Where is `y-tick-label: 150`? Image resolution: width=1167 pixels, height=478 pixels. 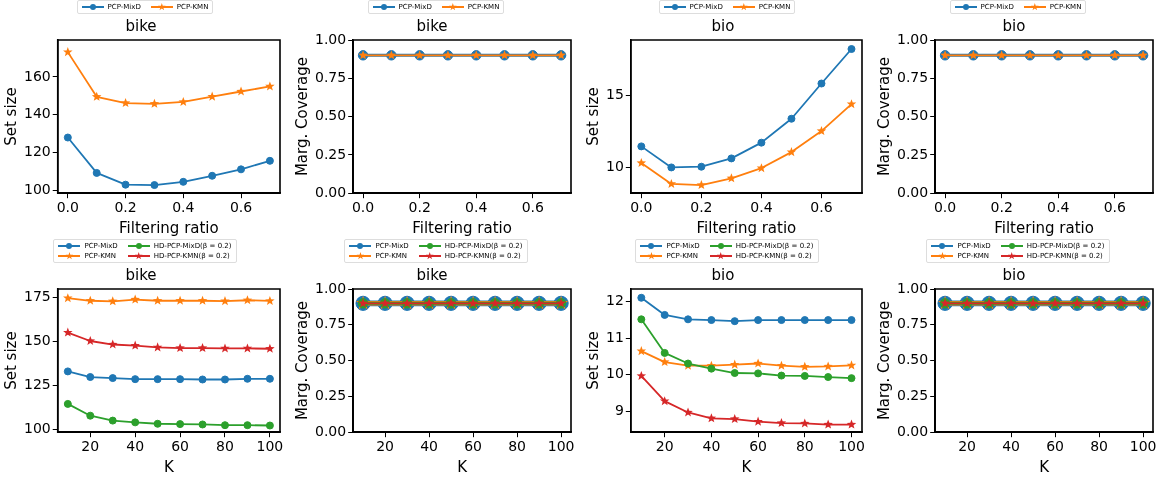
y-tick-label: 150 is located at coordinates (37, 339).